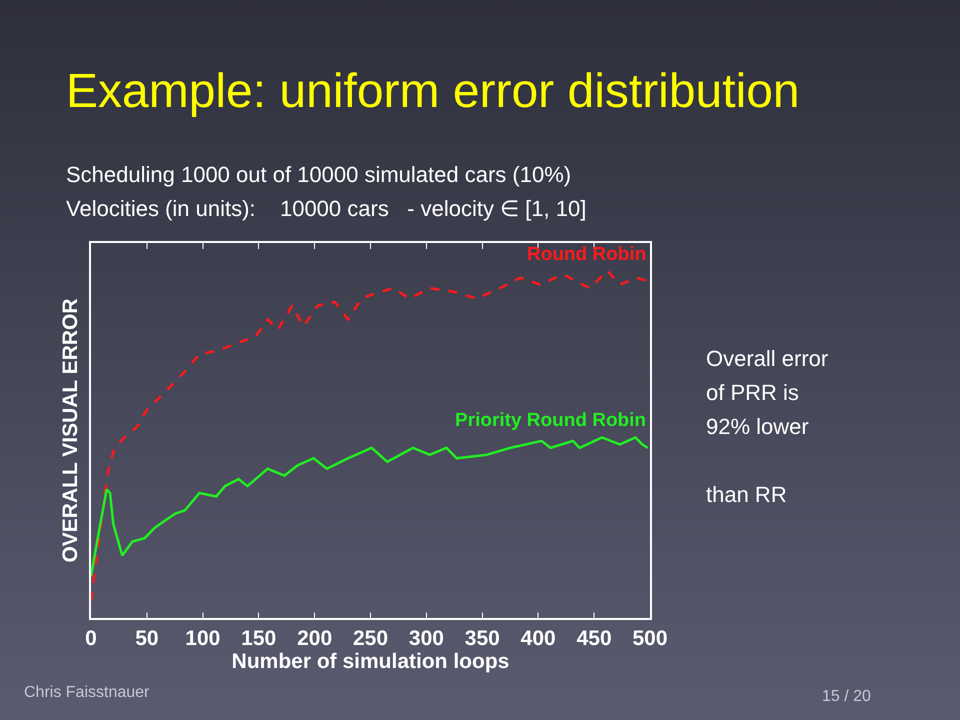  Describe the element at coordinates (433, 91) in the screenshot. I see `chart-title: Example: uniform error distribution` at that location.